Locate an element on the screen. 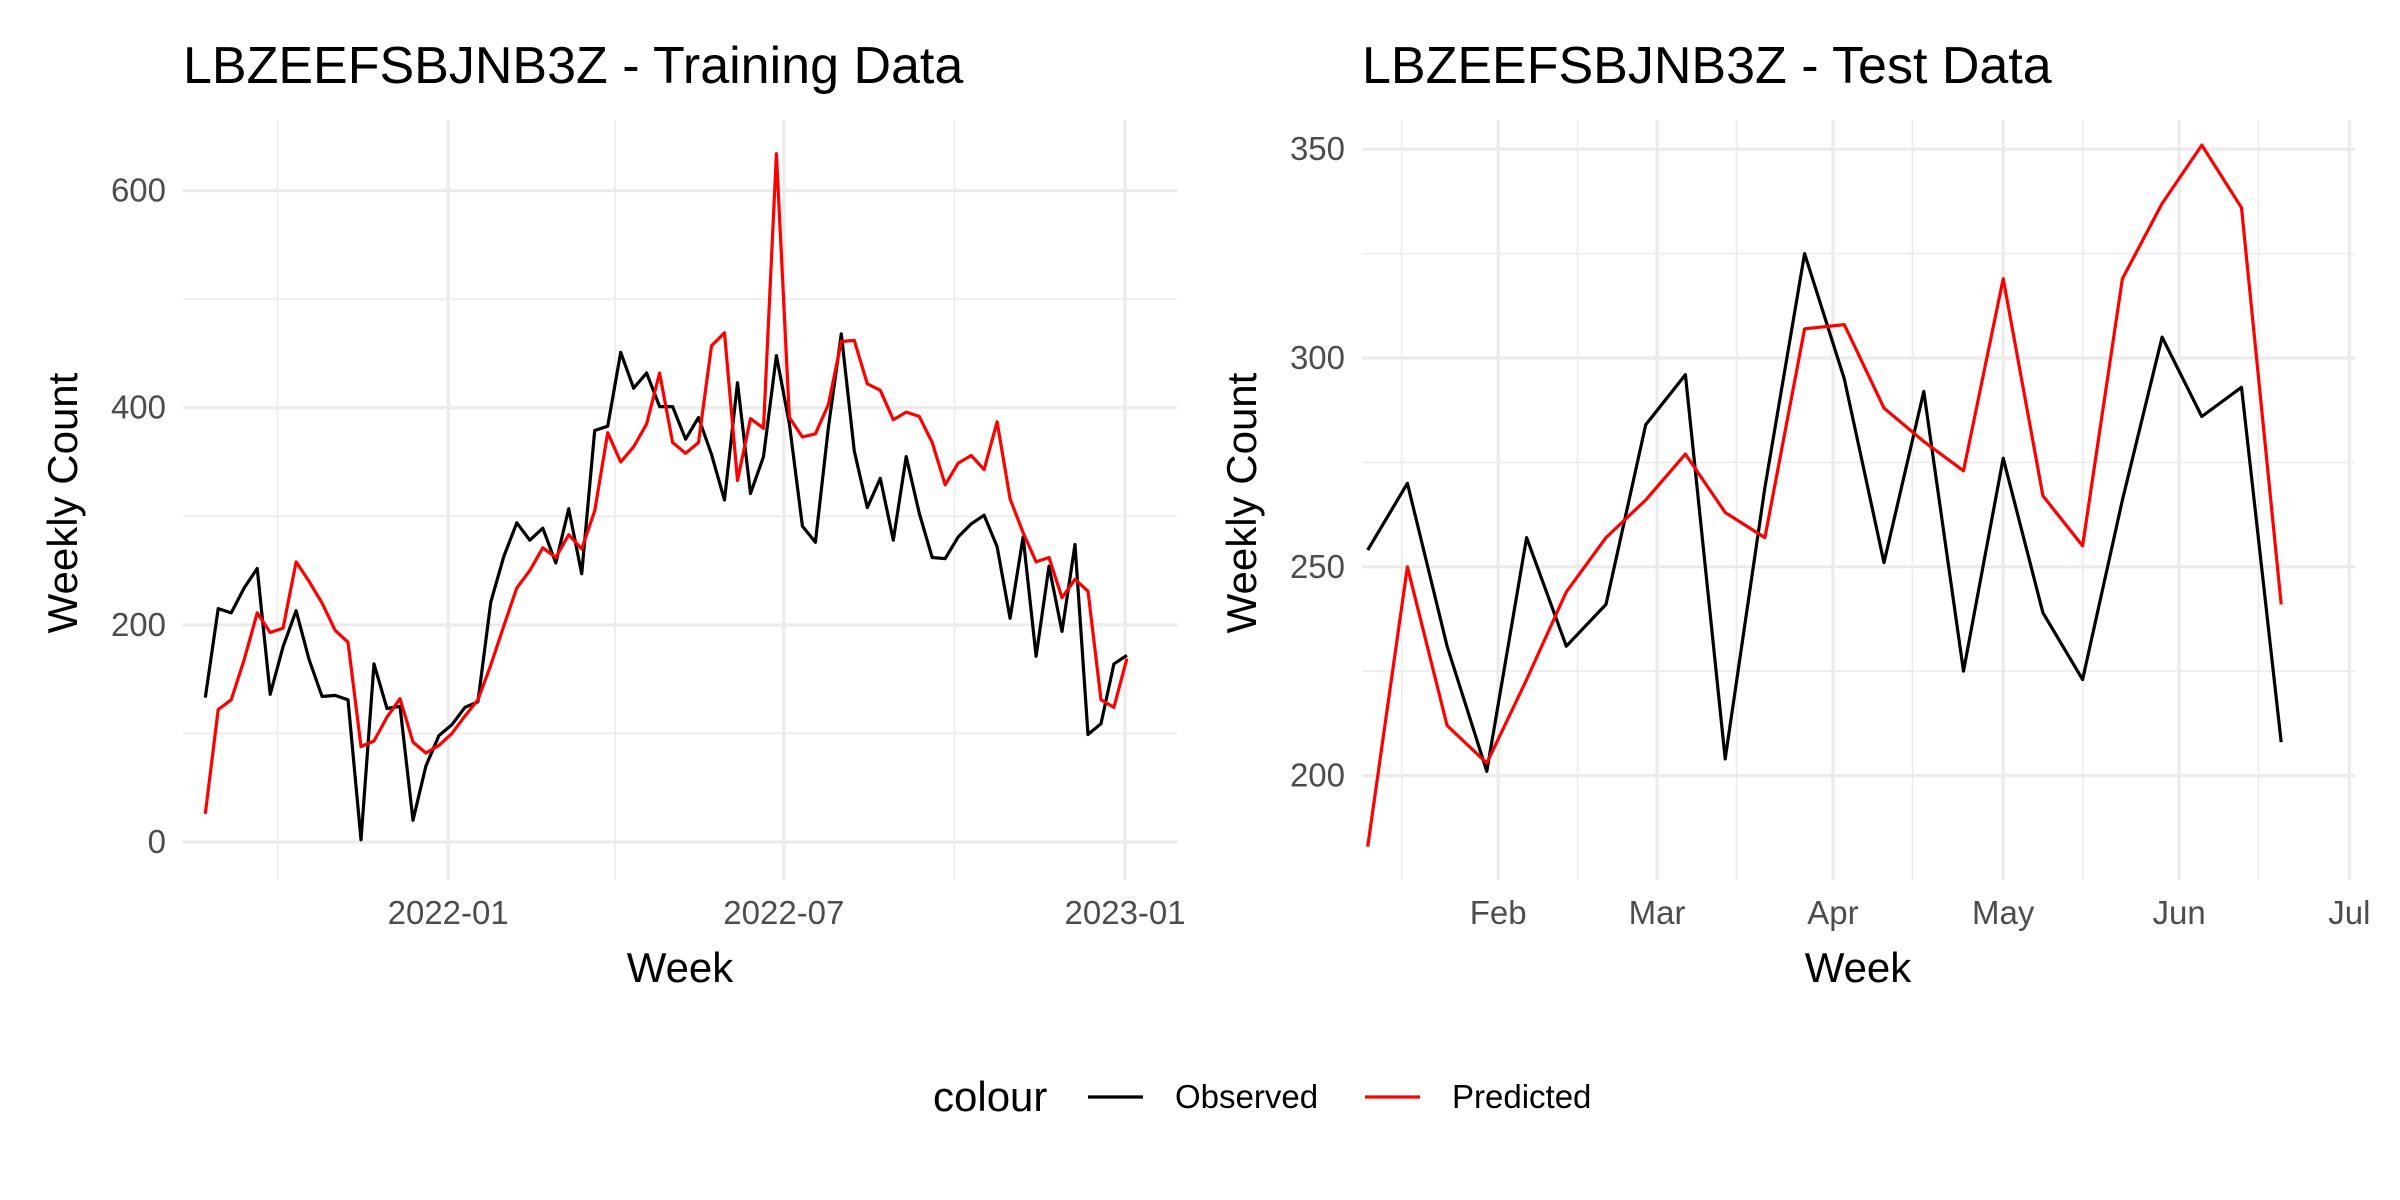  legend: colour Observed Predicted is located at coordinates (1262, 1096).